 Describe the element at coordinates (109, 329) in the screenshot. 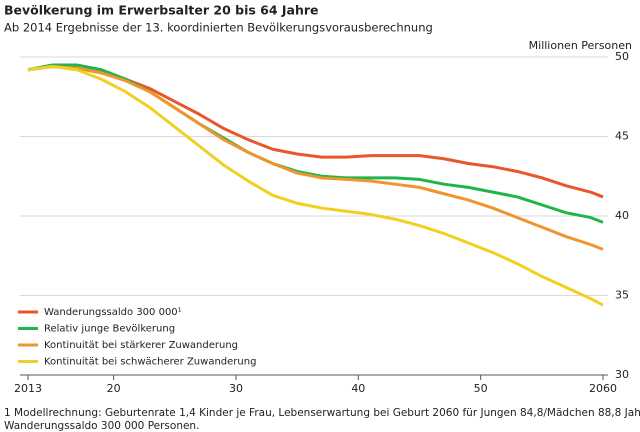

I see `legend-label: Relativ junge Bevölkerung` at that location.